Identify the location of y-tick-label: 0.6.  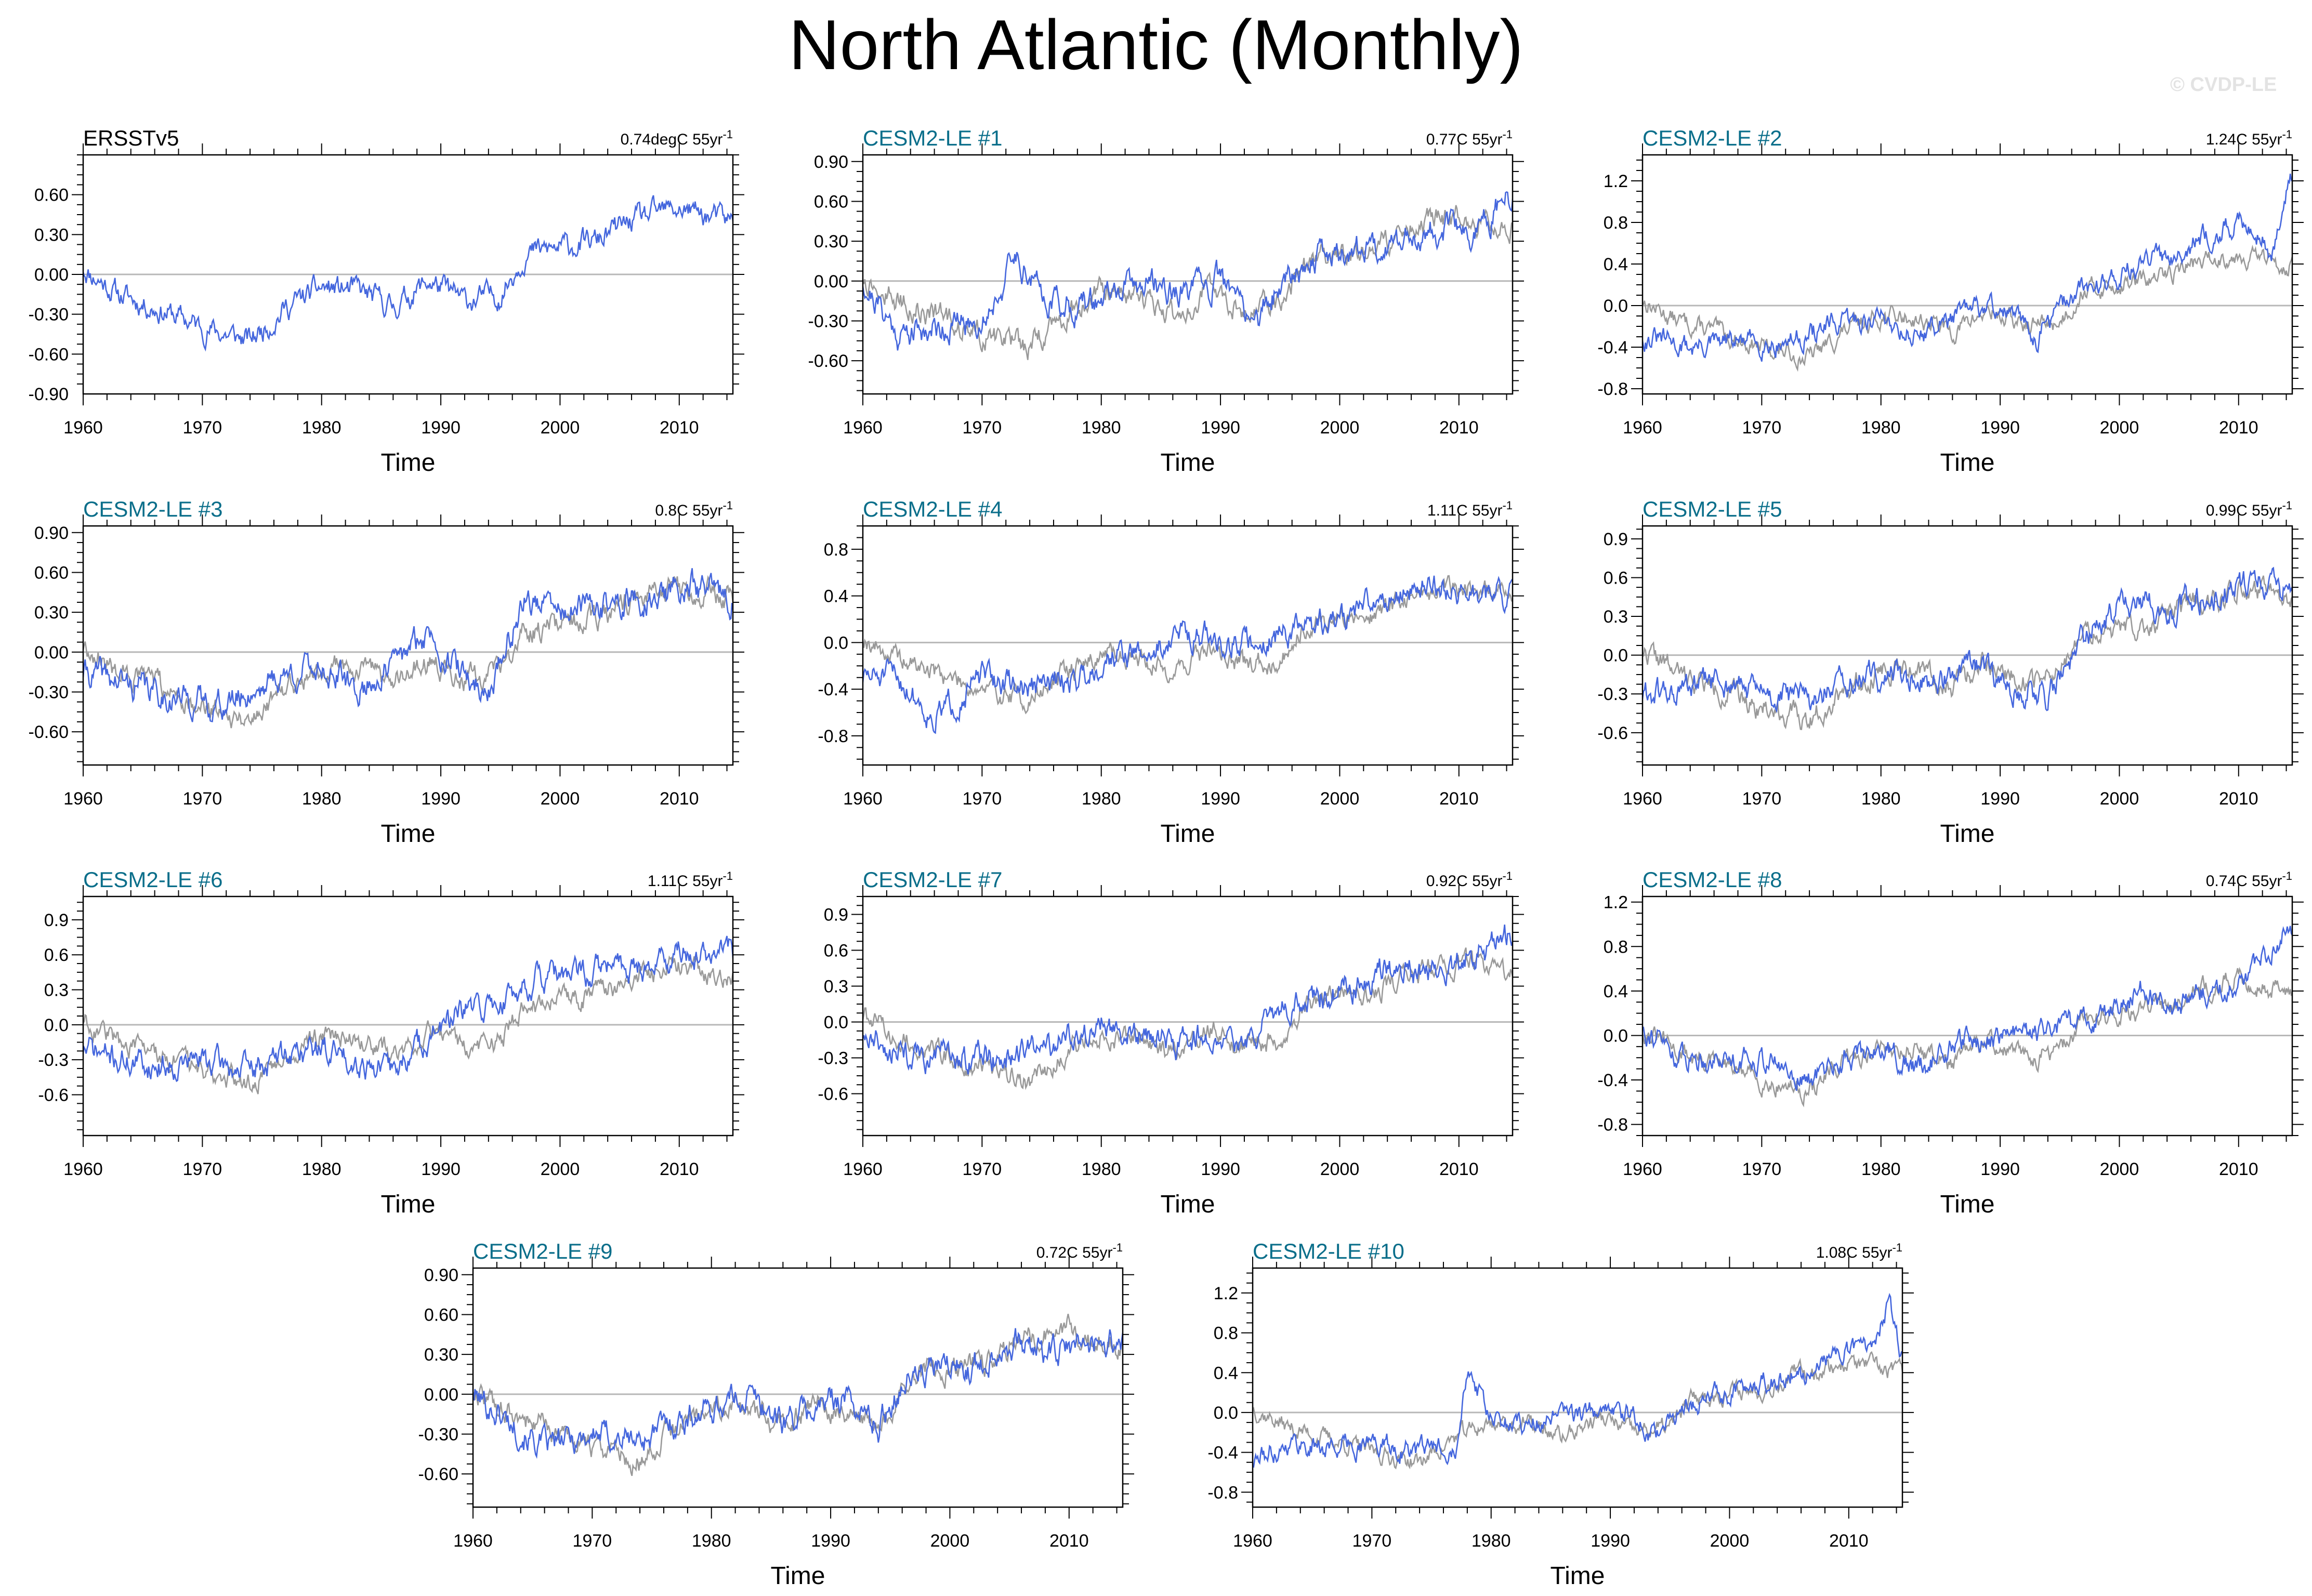
(56, 955).